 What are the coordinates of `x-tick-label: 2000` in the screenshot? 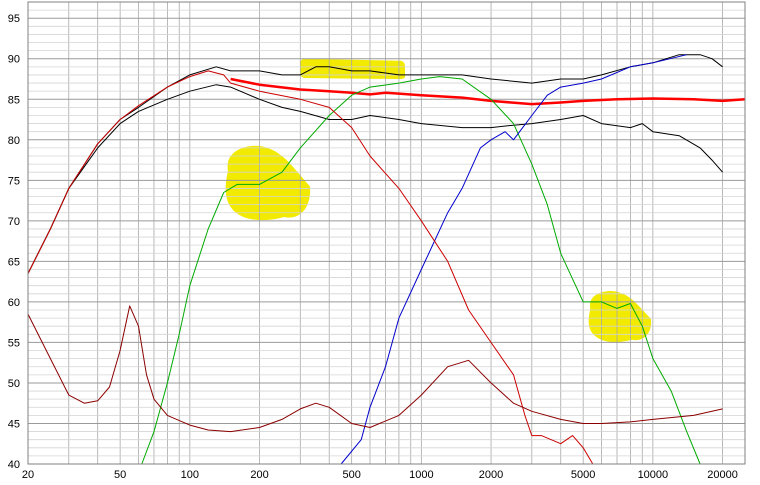 It's located at (491, 475).